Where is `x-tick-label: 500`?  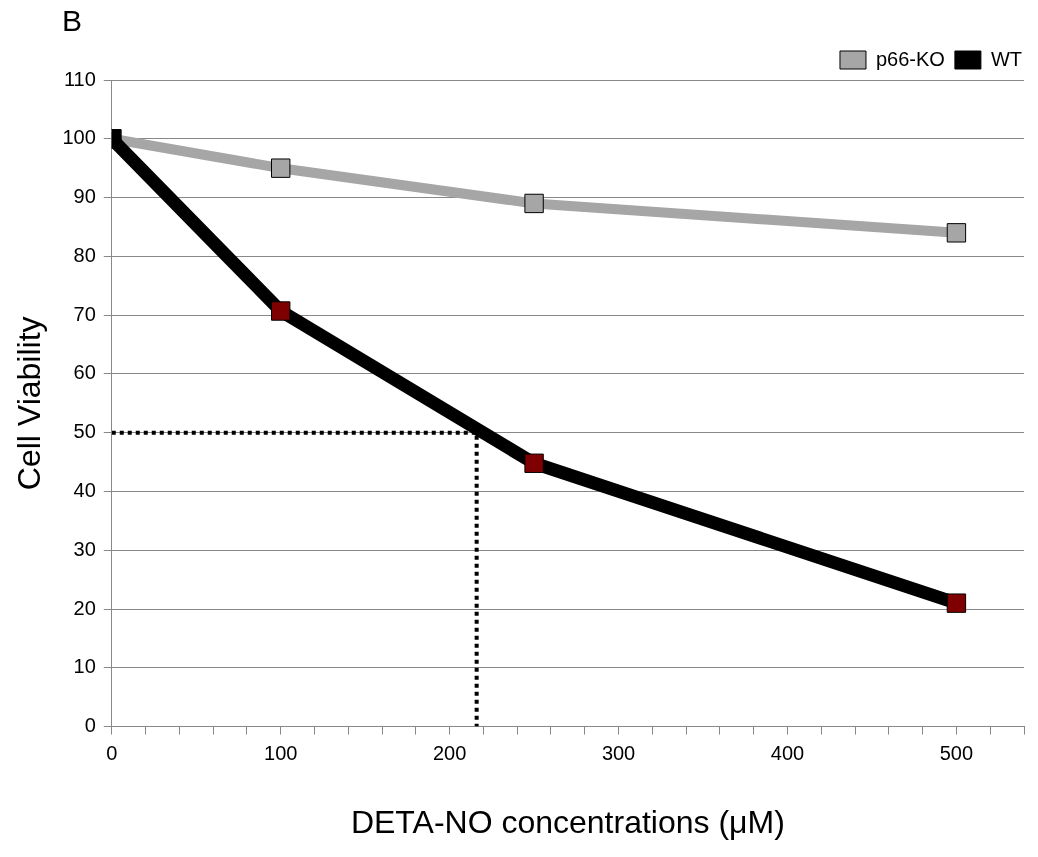 x-tick-label: 500 is located at coordinates (956, 753).